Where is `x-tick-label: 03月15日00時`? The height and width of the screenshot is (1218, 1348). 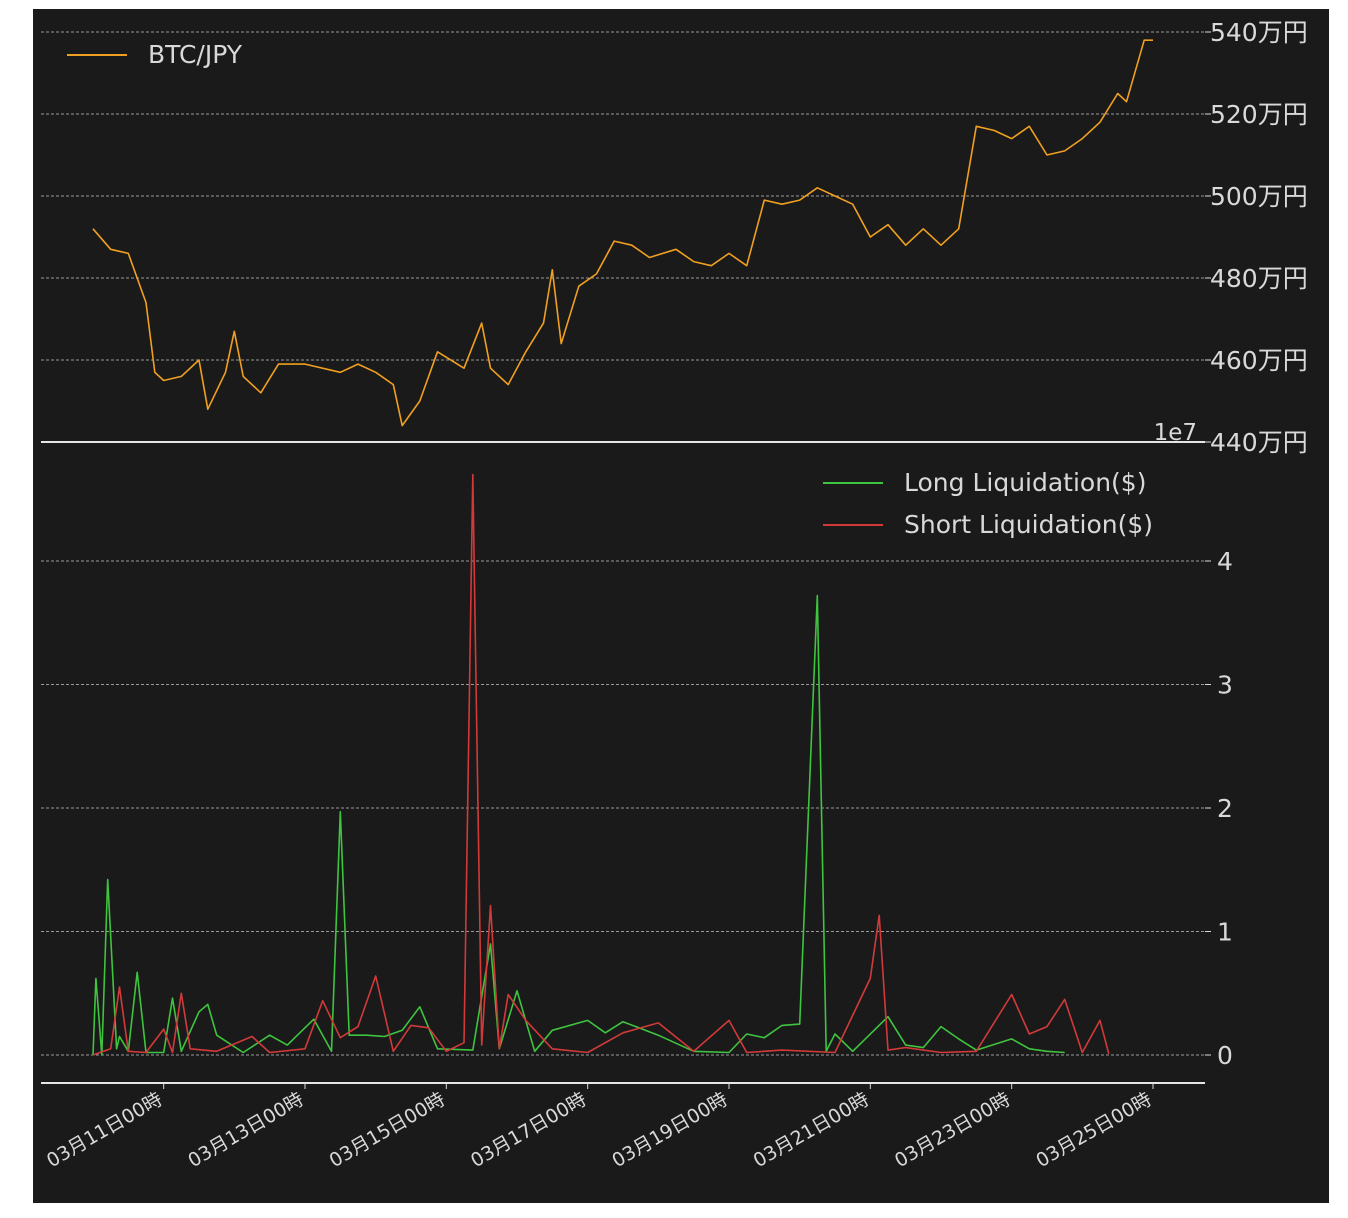 x-tick-label: 03月15日00時 is located at coordinates (387, 1130).